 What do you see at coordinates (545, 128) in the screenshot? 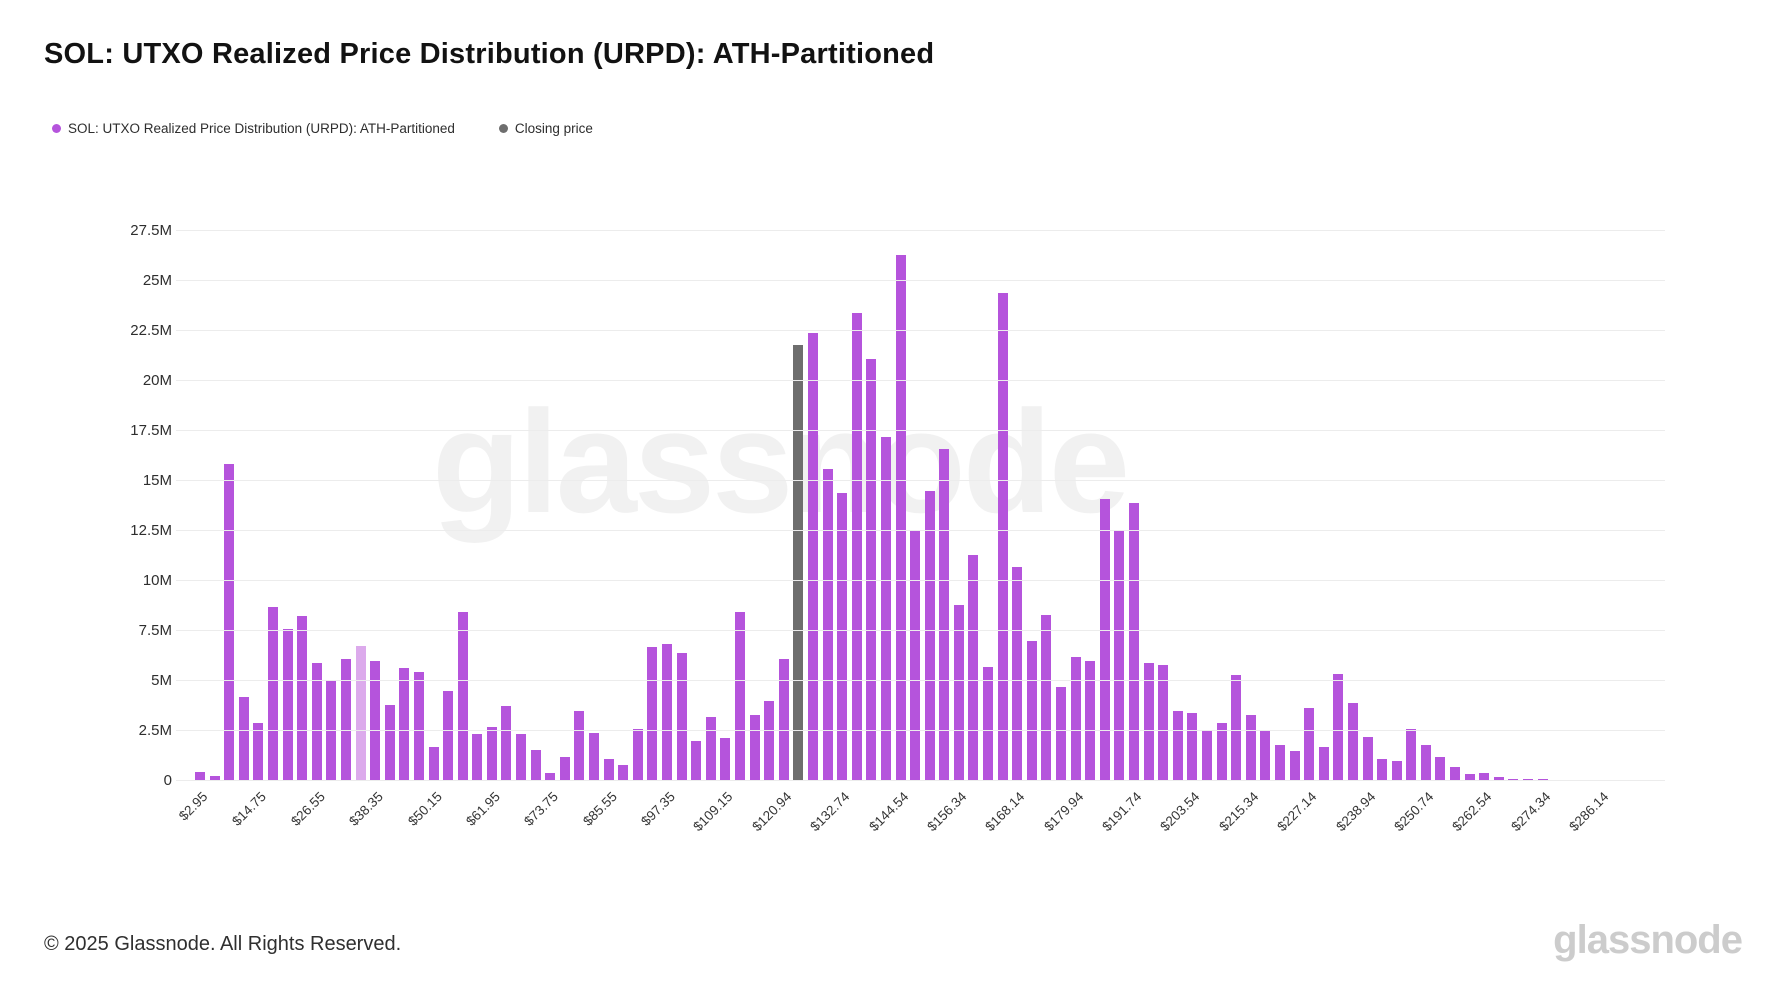
I see `legend-item-closing-price: Closing price` at bounding box center [545, 128].